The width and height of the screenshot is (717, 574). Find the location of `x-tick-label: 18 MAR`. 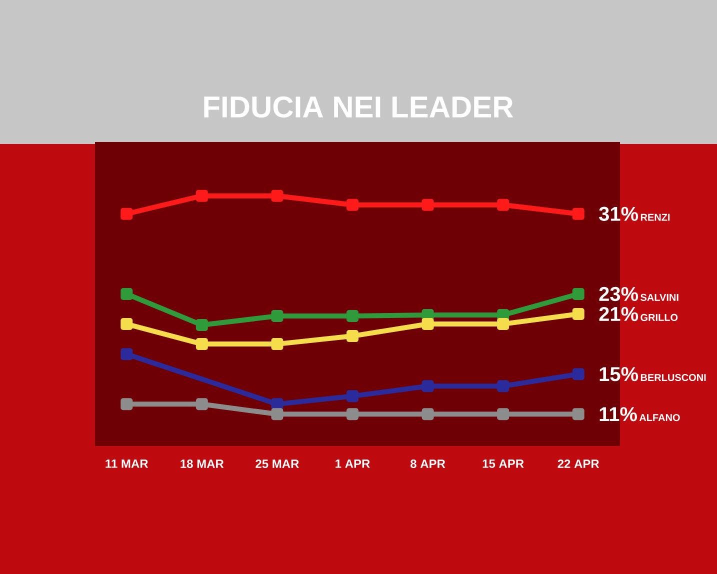

x-tick-label: 18 MAR is located at coordinates (202, 464).